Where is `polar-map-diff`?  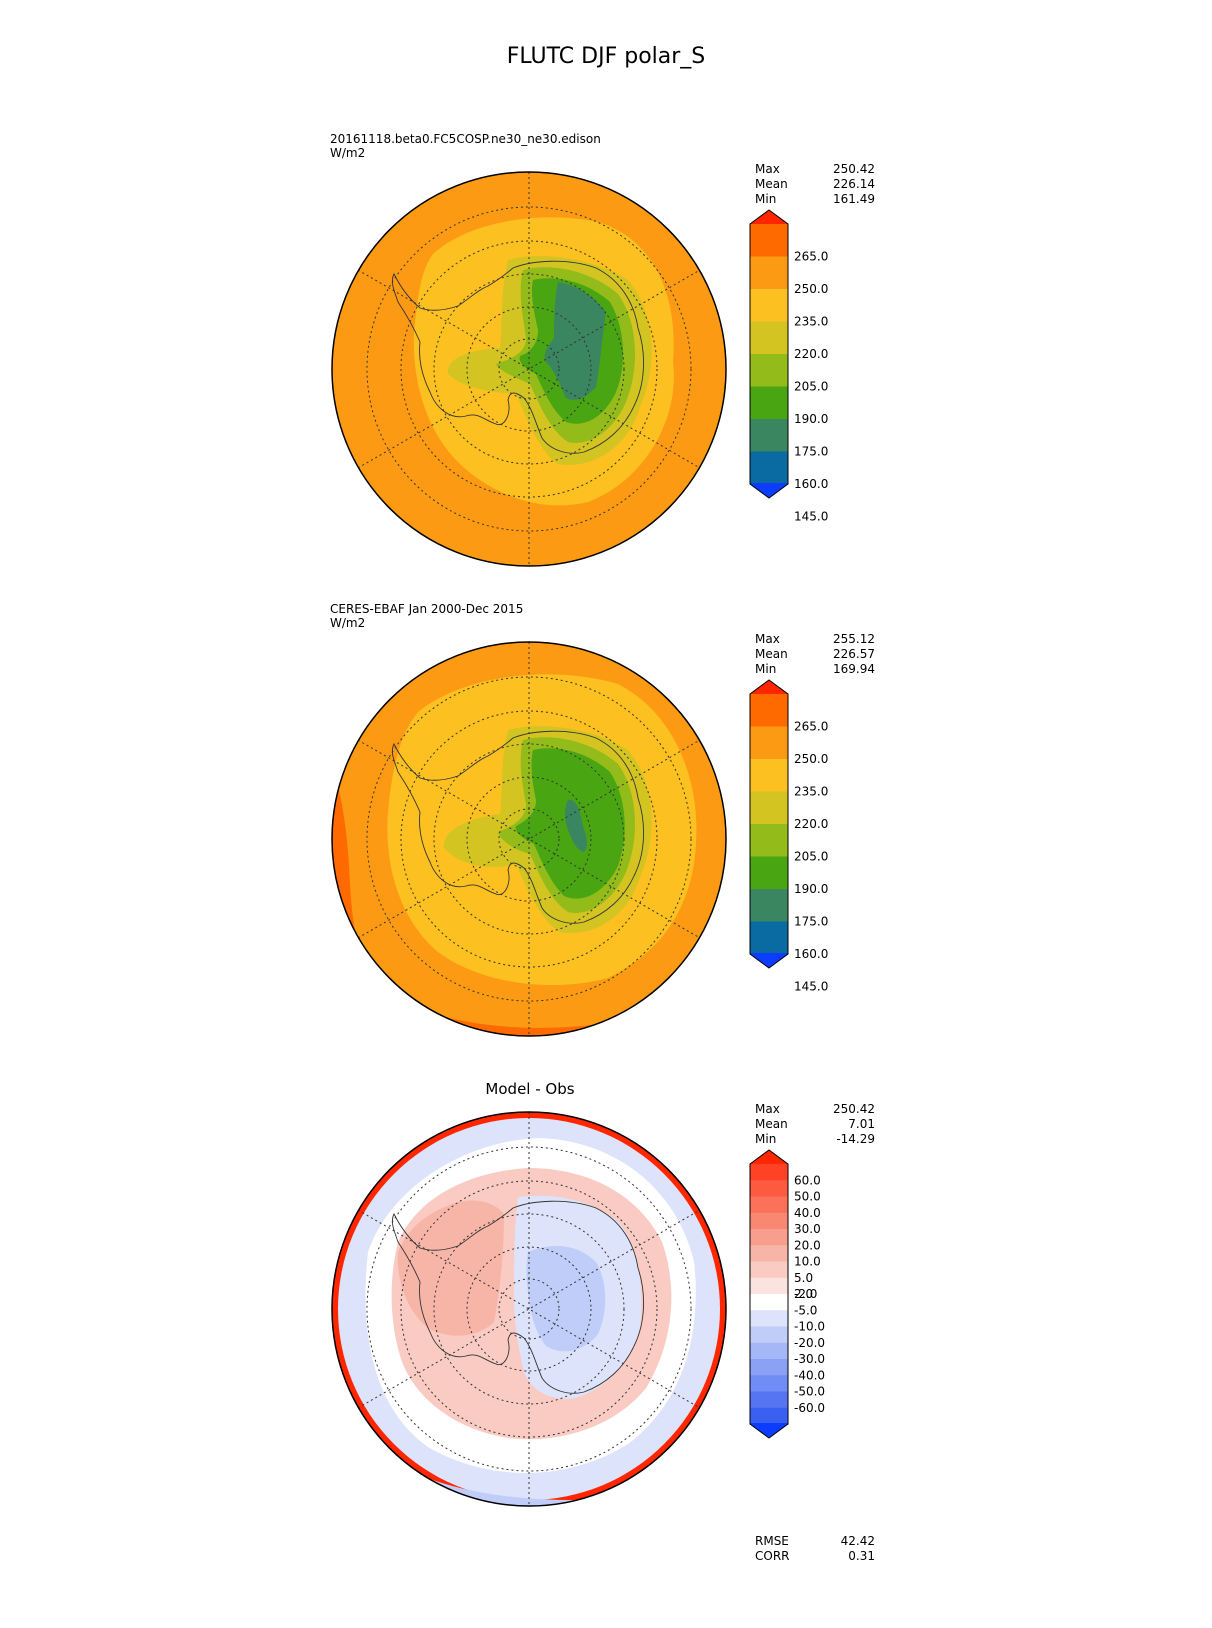
polar-map-diff is located at coordinates (529, 1309).